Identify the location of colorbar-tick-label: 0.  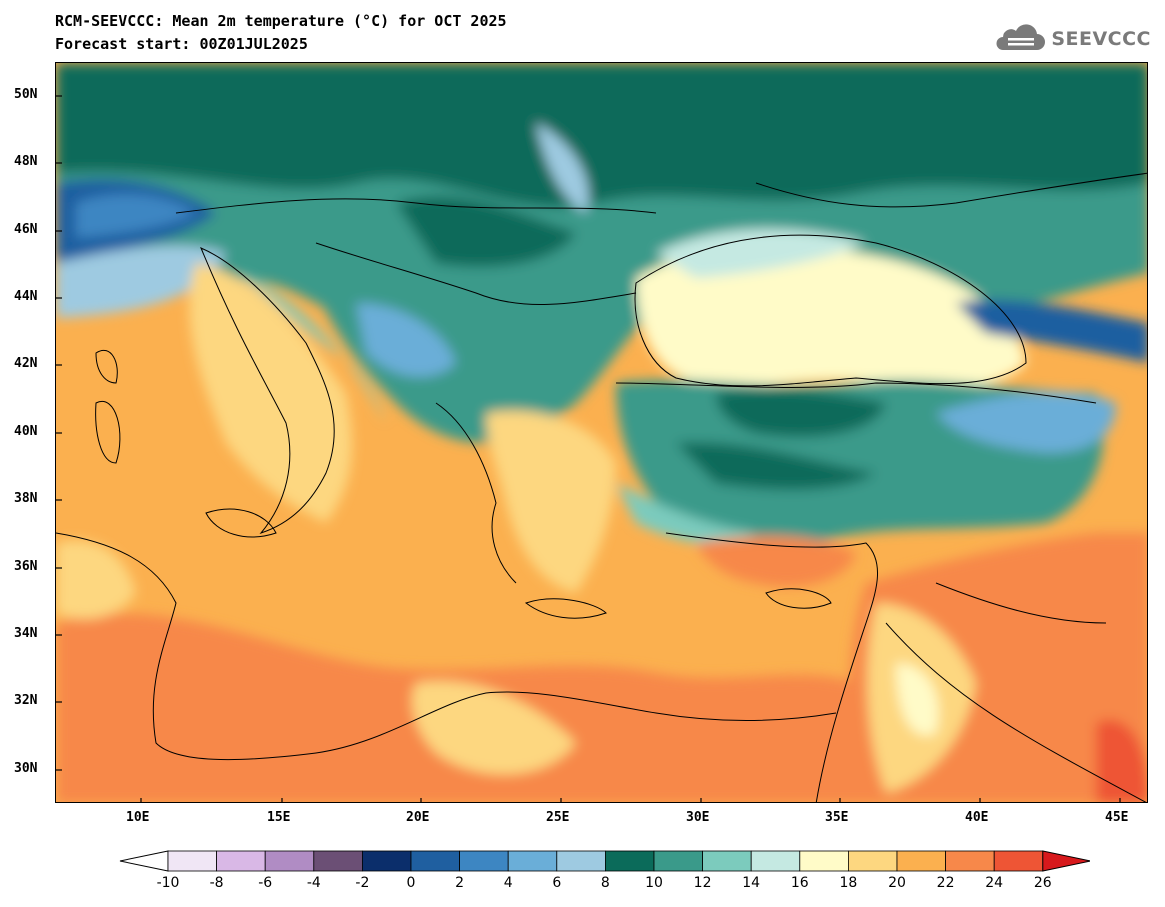
(411, 883).